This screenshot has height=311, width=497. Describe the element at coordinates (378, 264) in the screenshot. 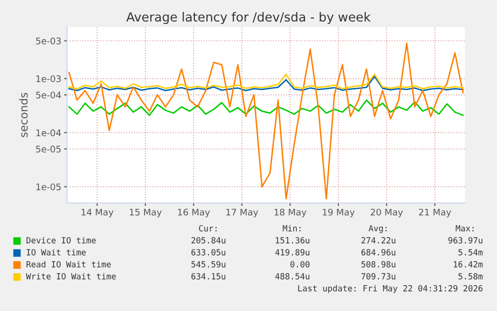

I see `text: 508.98u` at that location.